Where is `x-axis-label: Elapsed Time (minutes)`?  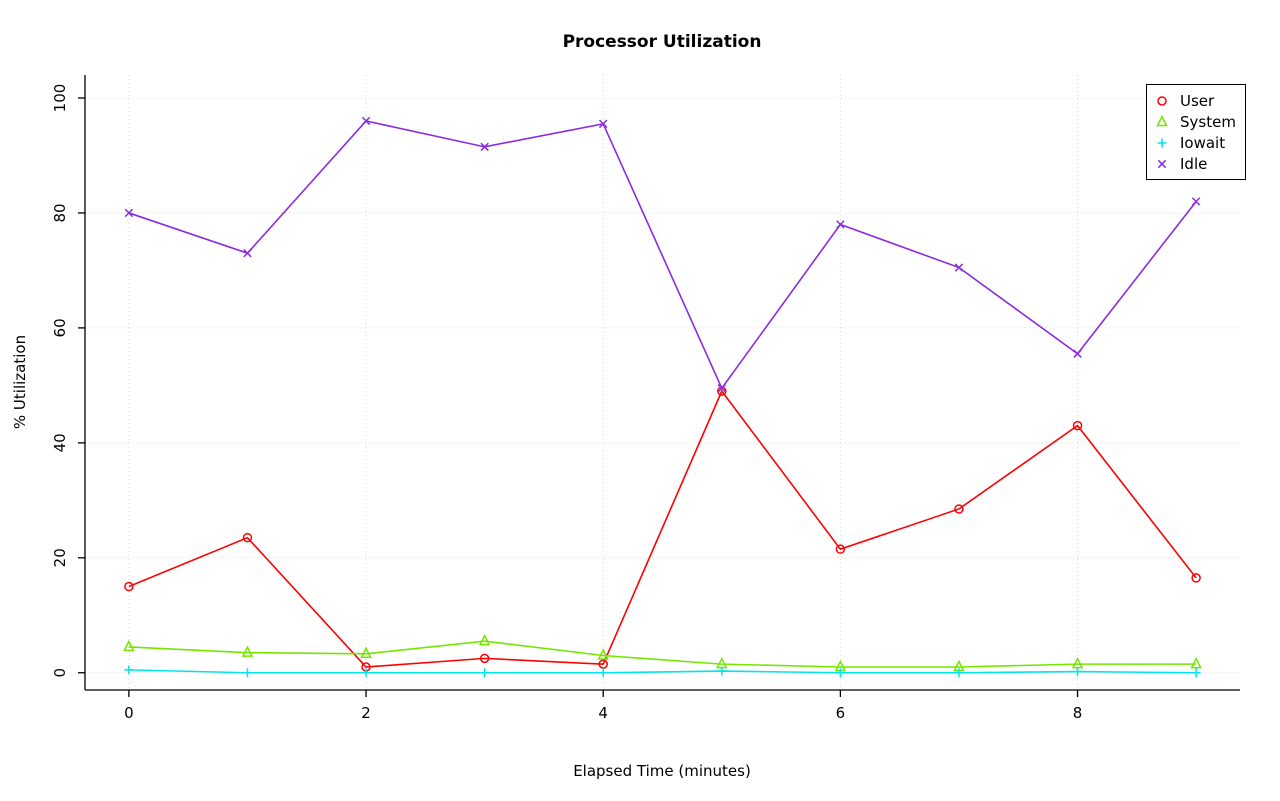 x-axis-label: Elapsed Time (minutes) is located at coordinates (662, 771).